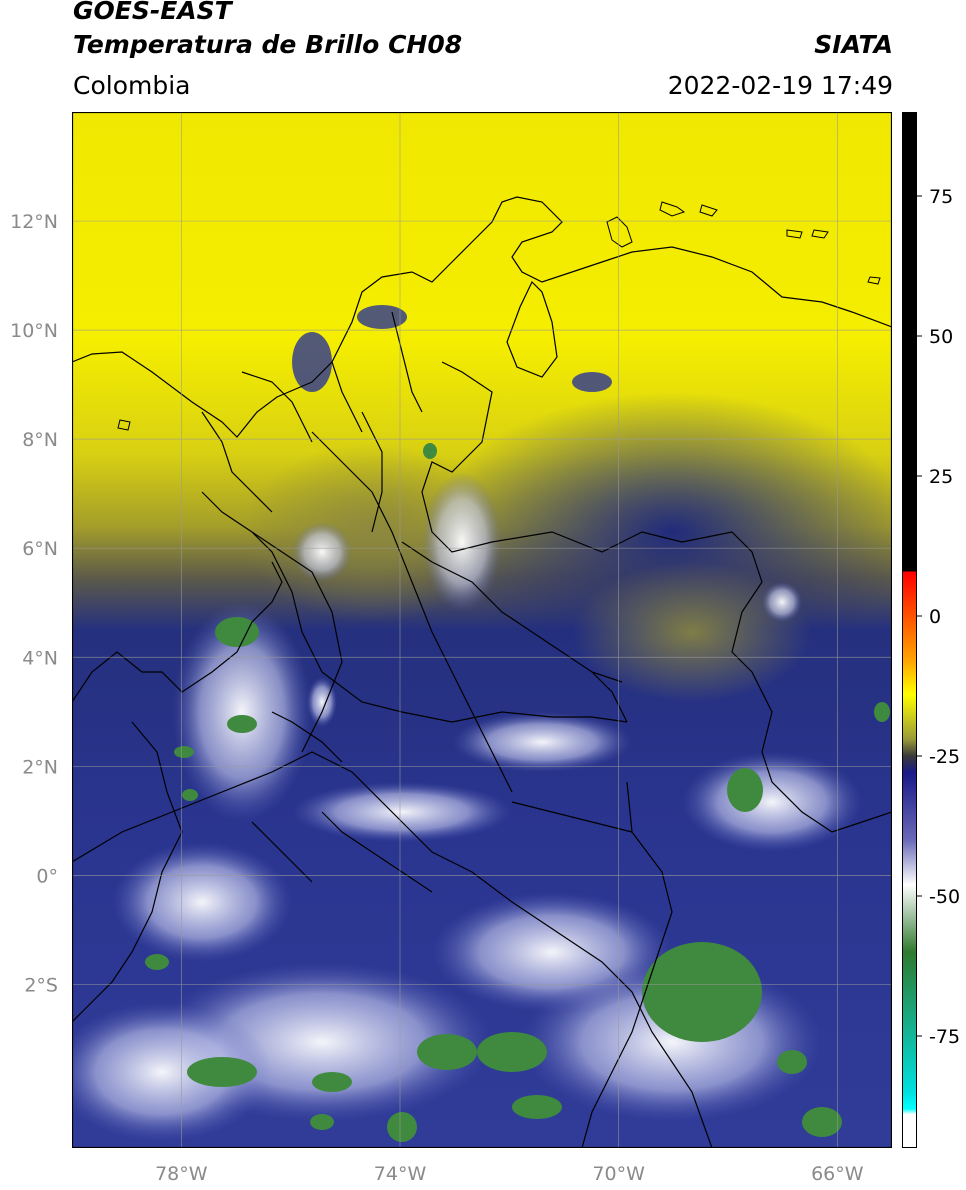 The height and width of the screenshot is (1190, 966). I want to click on title-line1: GOES-EAST, so click(152, 12).